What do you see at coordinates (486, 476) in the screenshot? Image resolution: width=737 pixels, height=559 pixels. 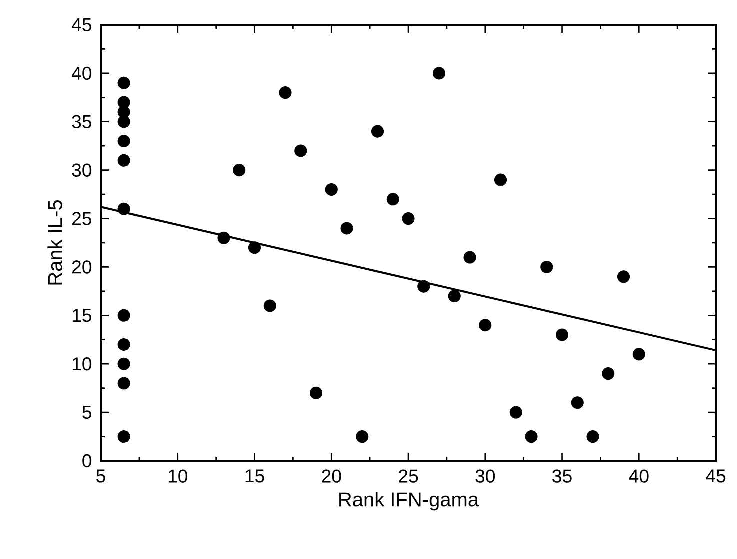 I see `x-tick-label: 30` at bounding box center [486, 476].